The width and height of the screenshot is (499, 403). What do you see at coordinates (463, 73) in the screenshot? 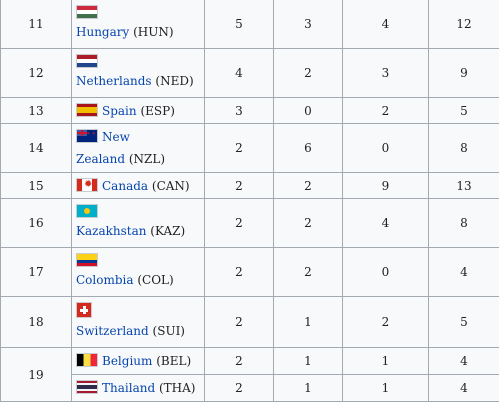
I see `total-cell: 9` at bounding box center [463, 73].